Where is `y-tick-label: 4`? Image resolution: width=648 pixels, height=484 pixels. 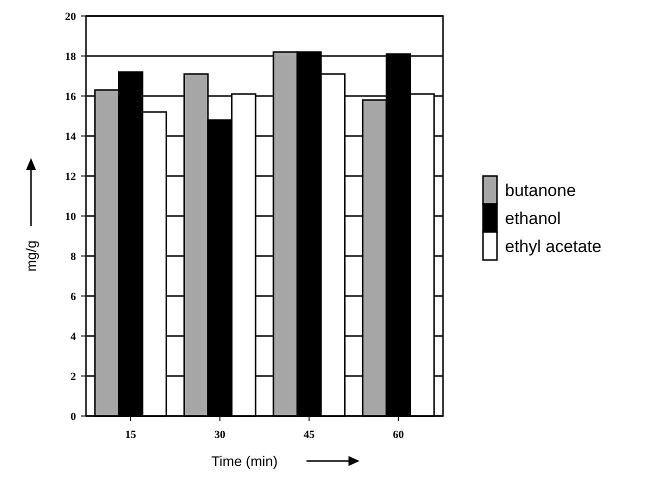 y-tick-label: 4 is located at coordinates (73, 336).